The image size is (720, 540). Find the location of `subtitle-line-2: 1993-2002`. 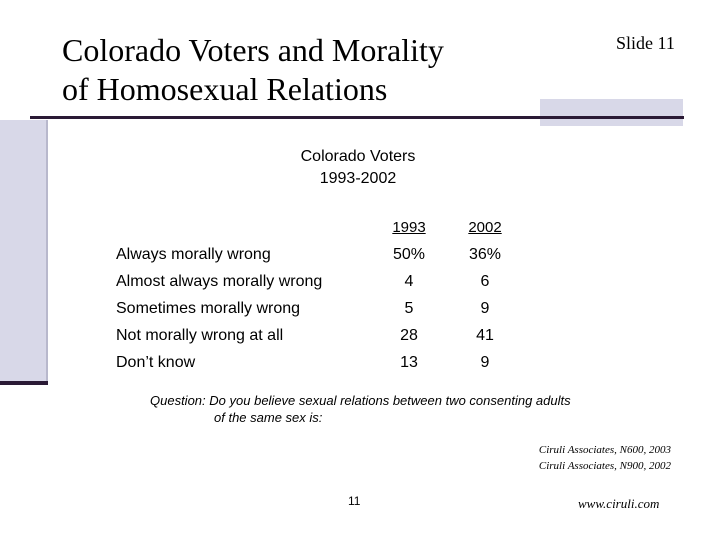

subtitle-line-2: 1993-2002 is located at coordinates (358, 178).